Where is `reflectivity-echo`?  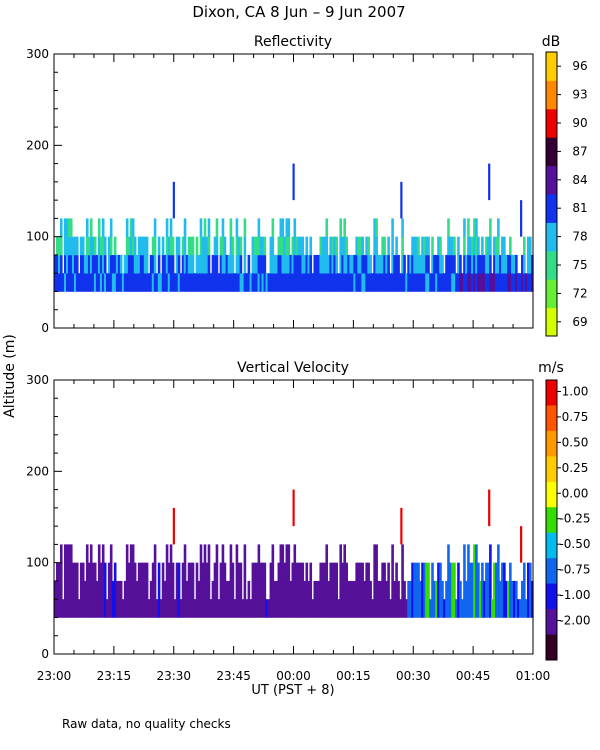 reflectivity-echo is located at coordinates (294, 227).